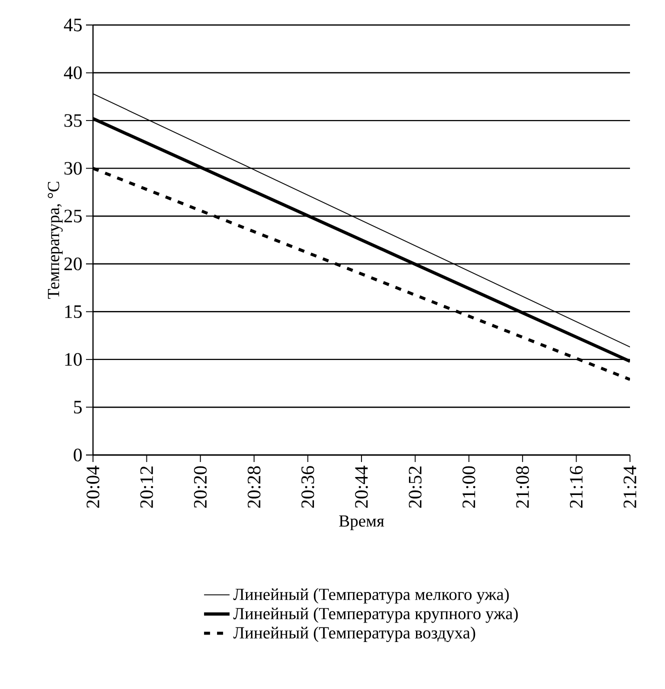  What do you see at coordinates (55, 240) in the screenshot?
I see `y-axis-title: Температура, °C` at bounding box center [55, 240].